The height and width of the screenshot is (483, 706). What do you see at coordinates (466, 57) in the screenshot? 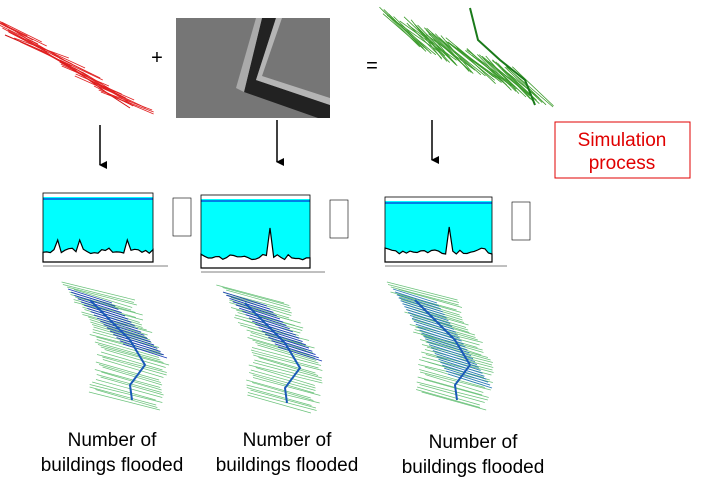
I see `result-network` at bounding box center [466, 57].